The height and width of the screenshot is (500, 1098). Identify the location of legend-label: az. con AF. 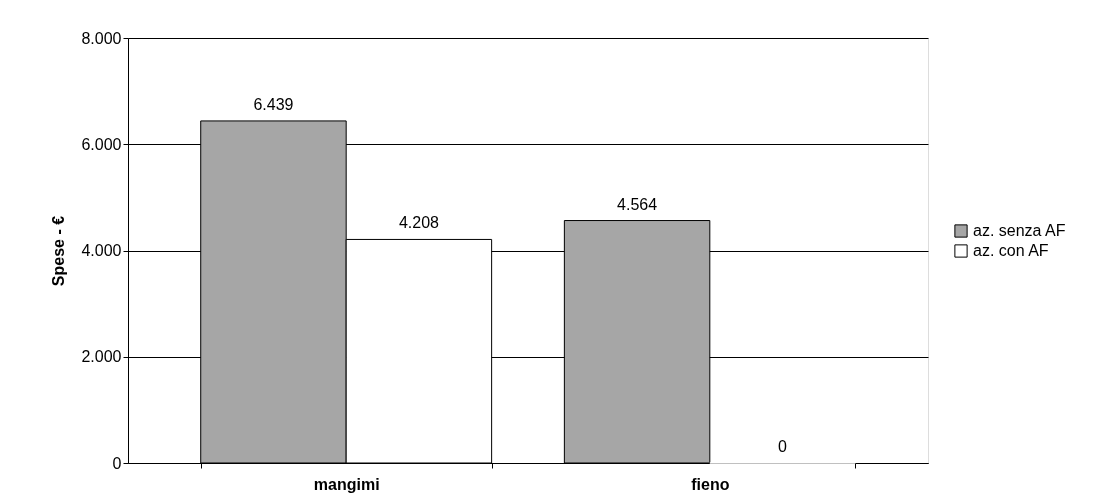
(1011, 250).